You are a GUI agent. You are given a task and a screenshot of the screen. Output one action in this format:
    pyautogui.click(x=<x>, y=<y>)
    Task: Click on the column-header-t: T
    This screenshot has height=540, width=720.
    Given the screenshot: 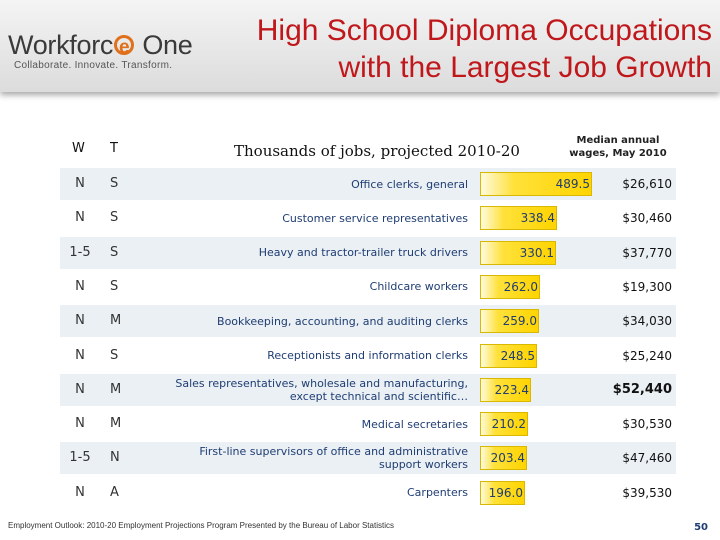 What is the action you would take?
    pyautogui.click(x=114, y=148)
    